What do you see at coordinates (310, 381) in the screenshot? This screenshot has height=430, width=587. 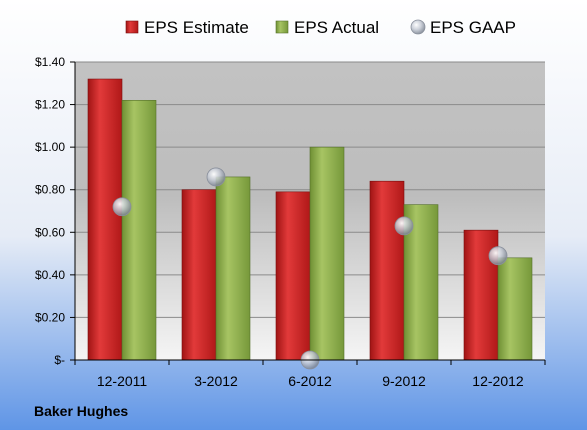 I see `x-tick-label: 6-2012` at bounding box center [310, 381].